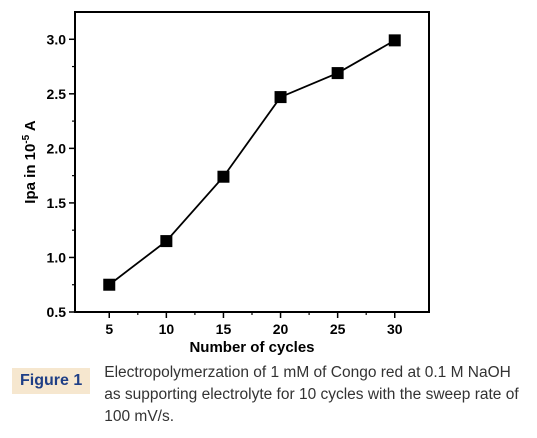 The image size is (537, 438). What do you see at coordinates (224, 329) in the screenshot?
I see `x-tick-label: 15` at bounding box center [224, 329].